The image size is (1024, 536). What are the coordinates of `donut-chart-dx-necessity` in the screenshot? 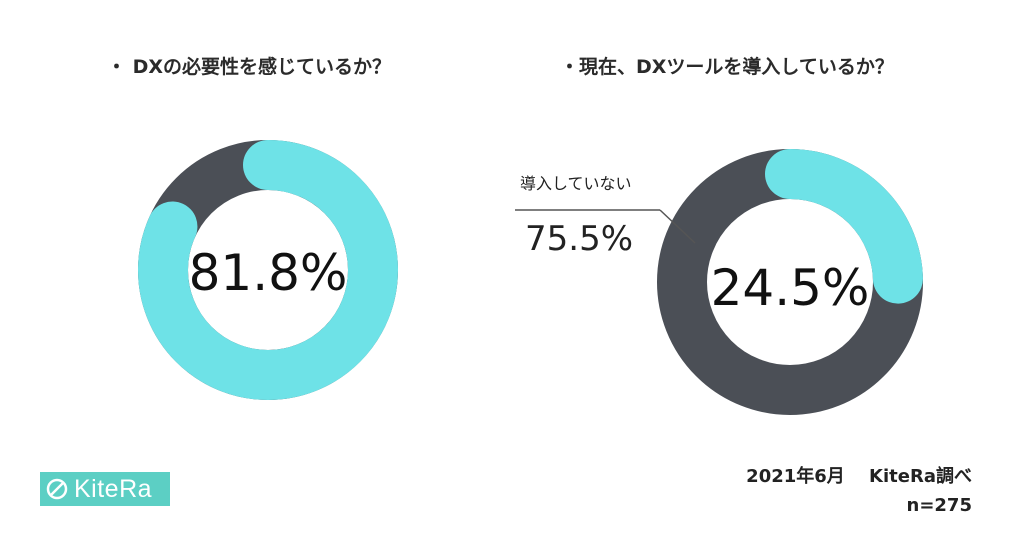 It's located at (268, 270).